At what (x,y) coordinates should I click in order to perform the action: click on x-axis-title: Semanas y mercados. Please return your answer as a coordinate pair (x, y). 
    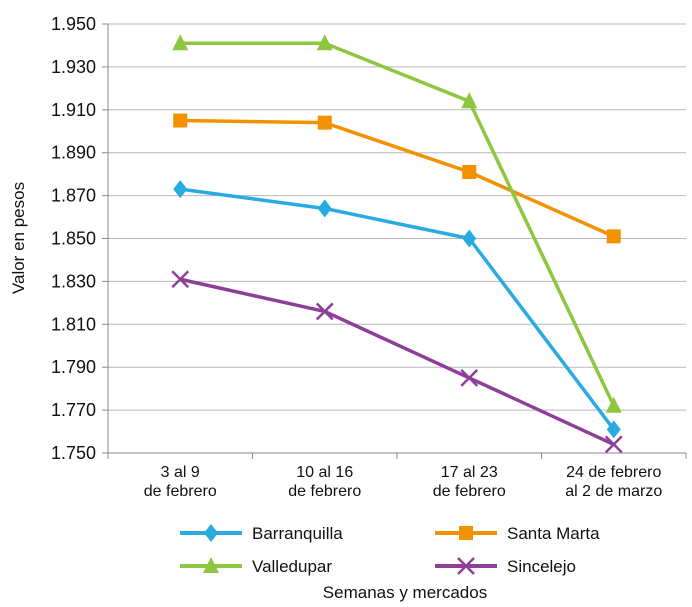
    Looking at the image, I should click on (405, 592).